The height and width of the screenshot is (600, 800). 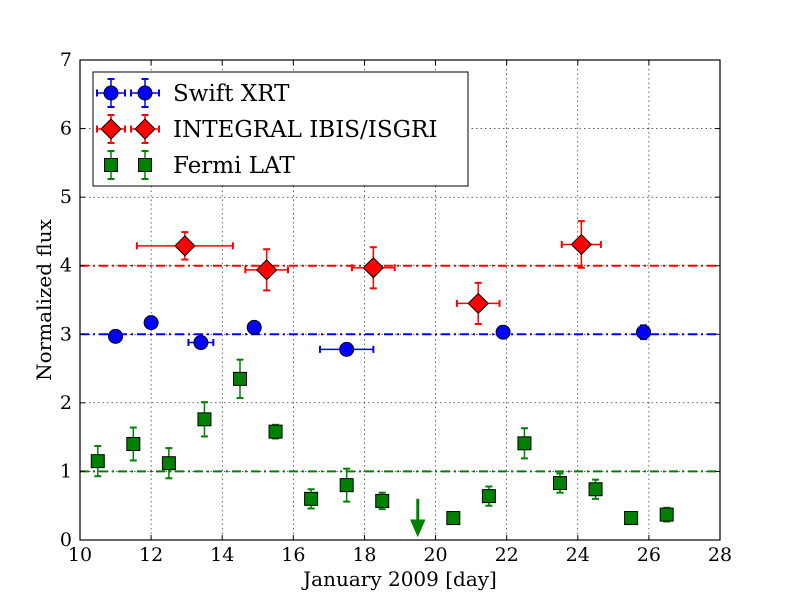 What do you see at coordinates (66, 197) in the screenshot?
I see `y-tick-label: 5` at bounding box center [66, 197].